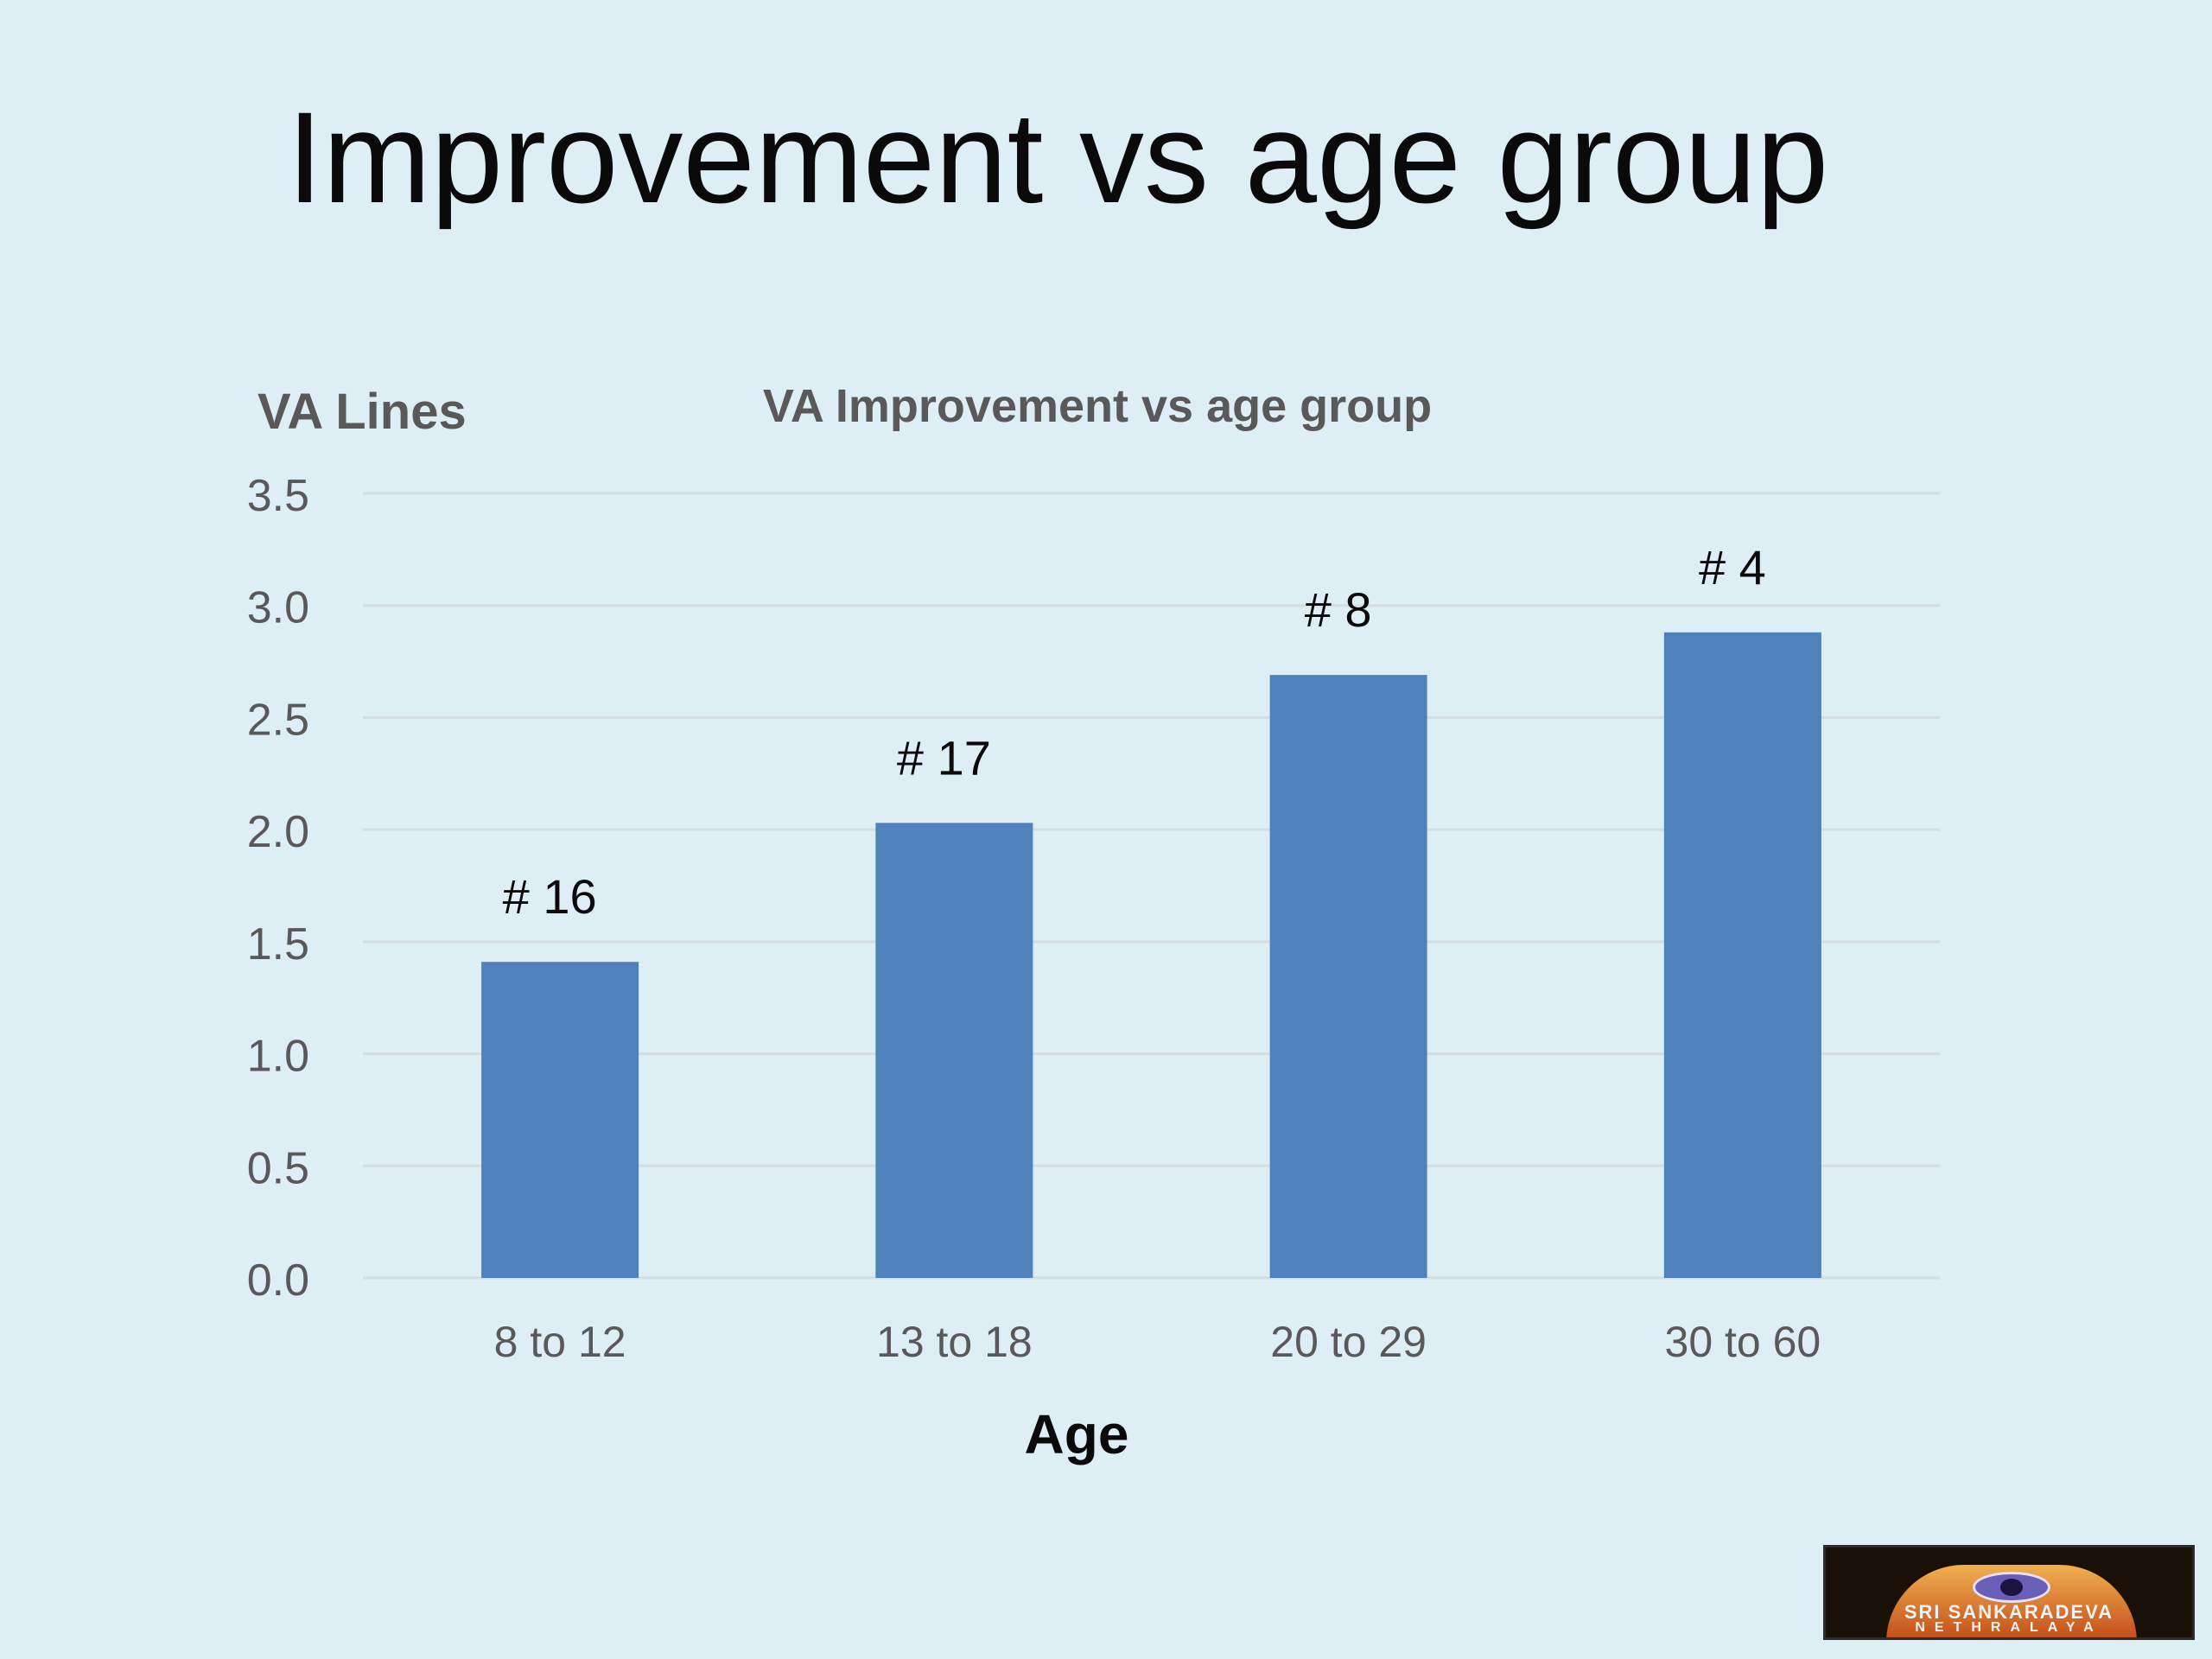 The image size is (2212, 1659). Describe the element at coordinates (560, 1342) in the screenshot. I see `x-tick-label: 8 to 12` at that location.